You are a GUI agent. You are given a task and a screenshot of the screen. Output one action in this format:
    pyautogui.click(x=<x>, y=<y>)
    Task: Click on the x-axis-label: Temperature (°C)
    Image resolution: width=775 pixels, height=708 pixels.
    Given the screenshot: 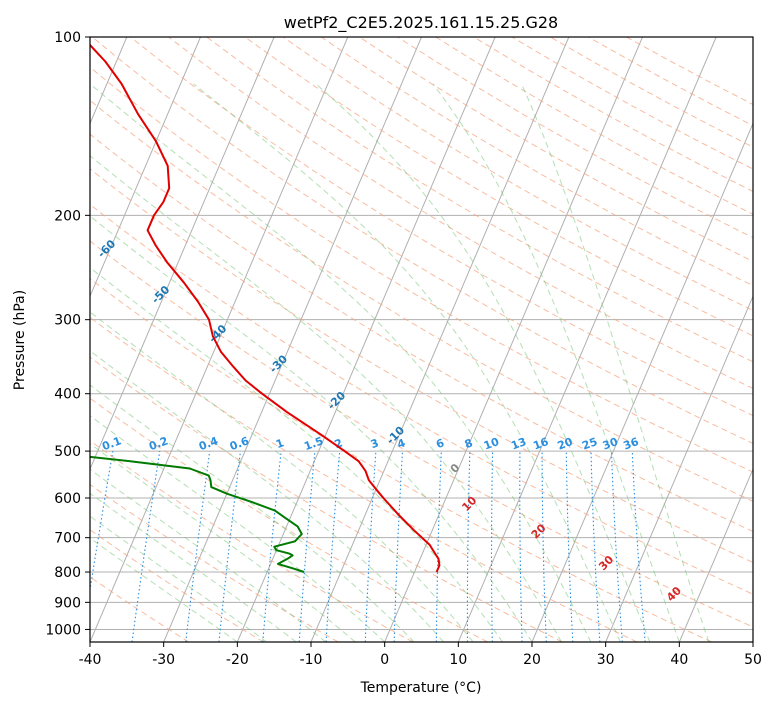 What is the action you would take?
    pyautogui.click(x=421, y=688)
    